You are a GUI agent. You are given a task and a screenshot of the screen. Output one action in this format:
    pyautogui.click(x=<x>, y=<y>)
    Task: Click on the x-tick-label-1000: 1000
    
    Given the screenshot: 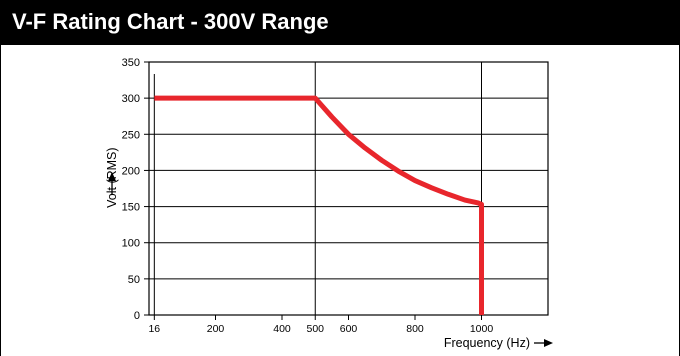 What is the action you would take?
    pyautogui.click(x=482, y=329)
    